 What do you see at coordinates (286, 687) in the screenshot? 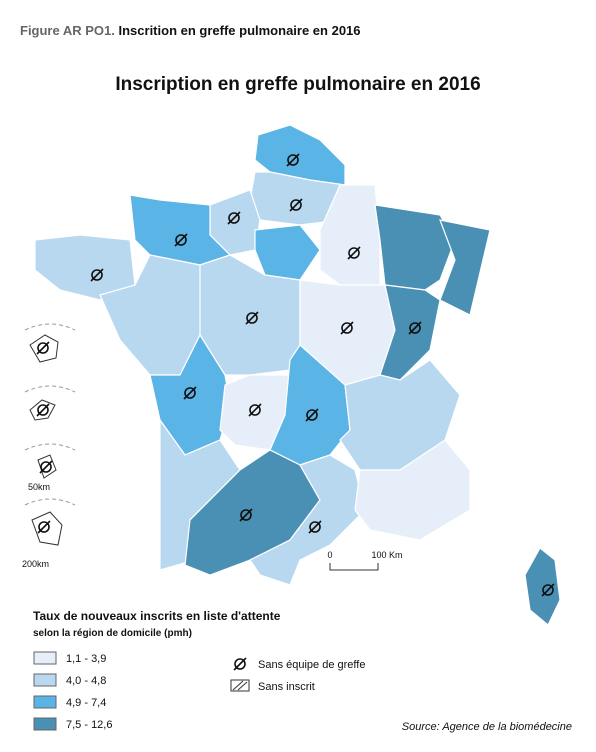
I see `legend-symbol-label: Sans inscrit` at bounding box center [286, 687].